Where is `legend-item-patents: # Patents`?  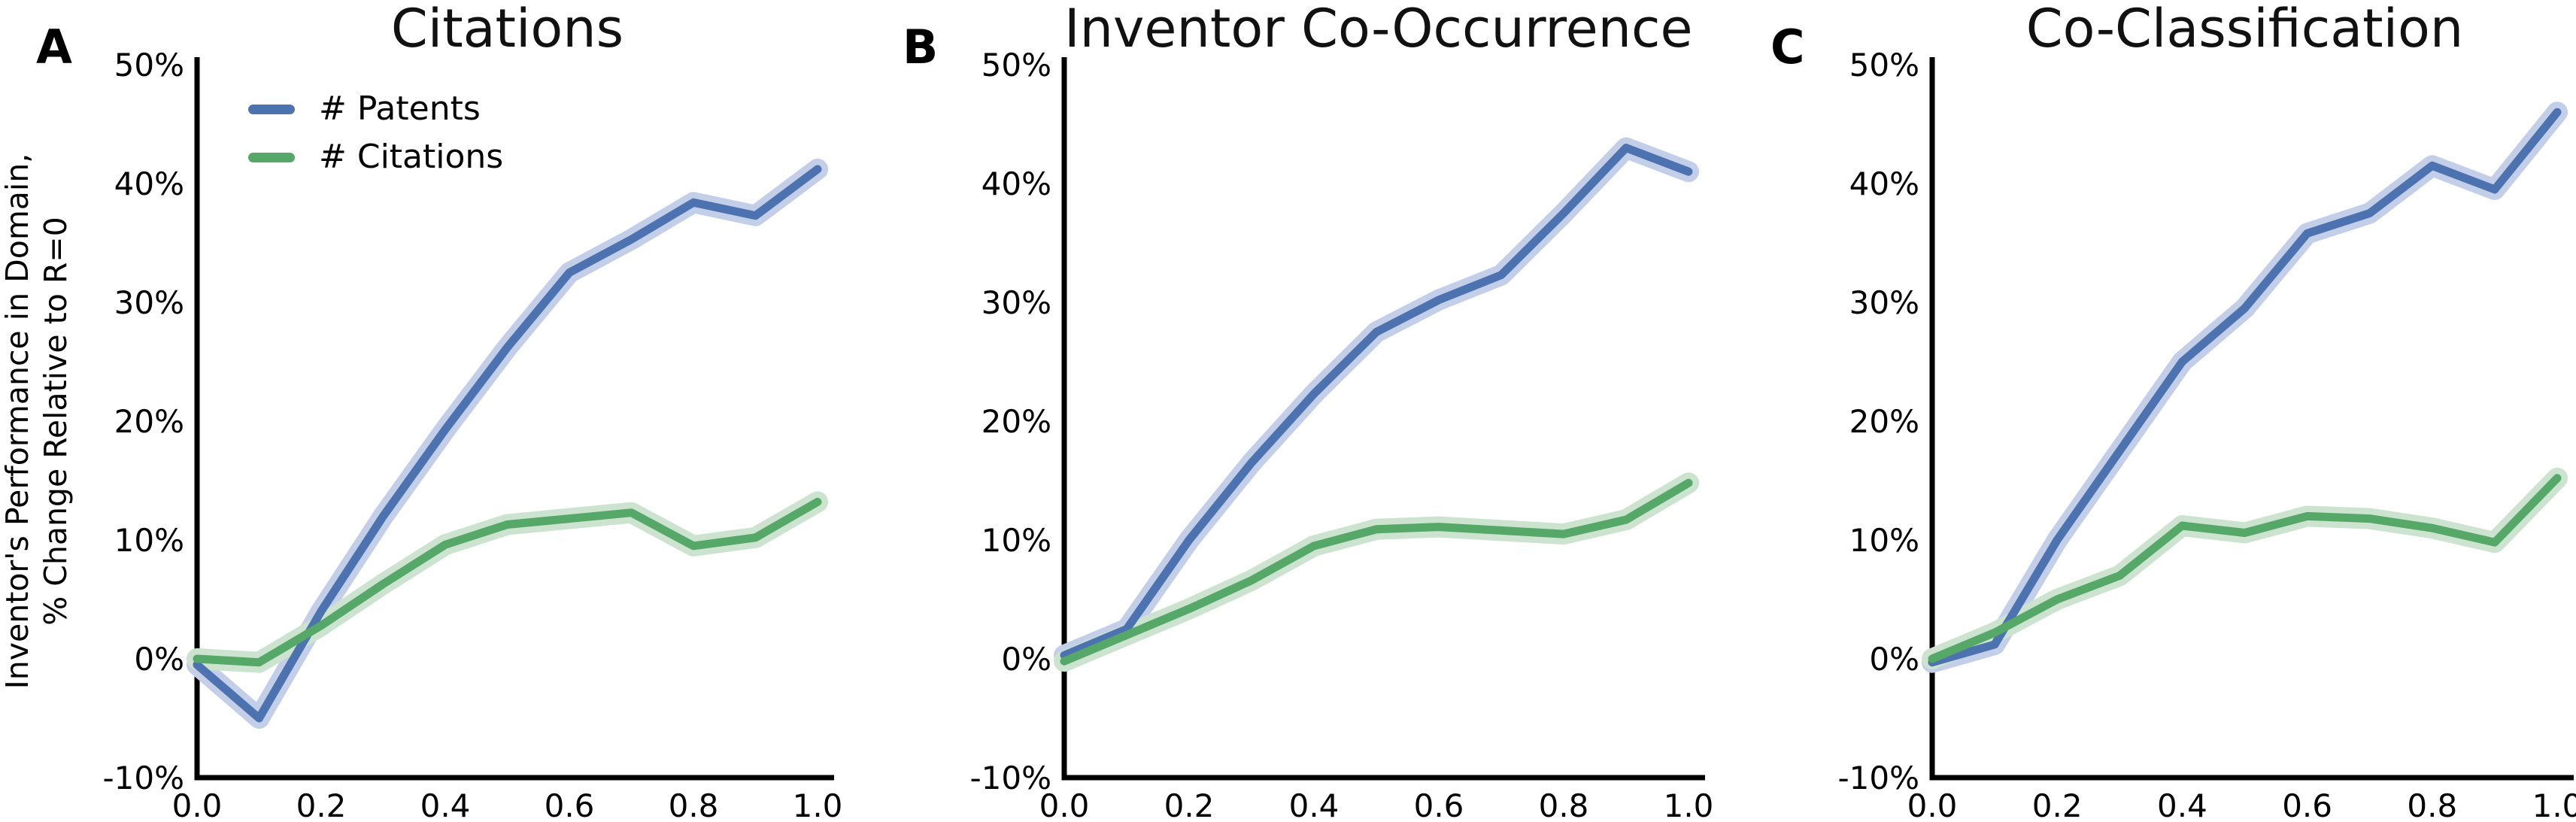 legend-item-patents: # Patents is located at coordinates (375, 109).